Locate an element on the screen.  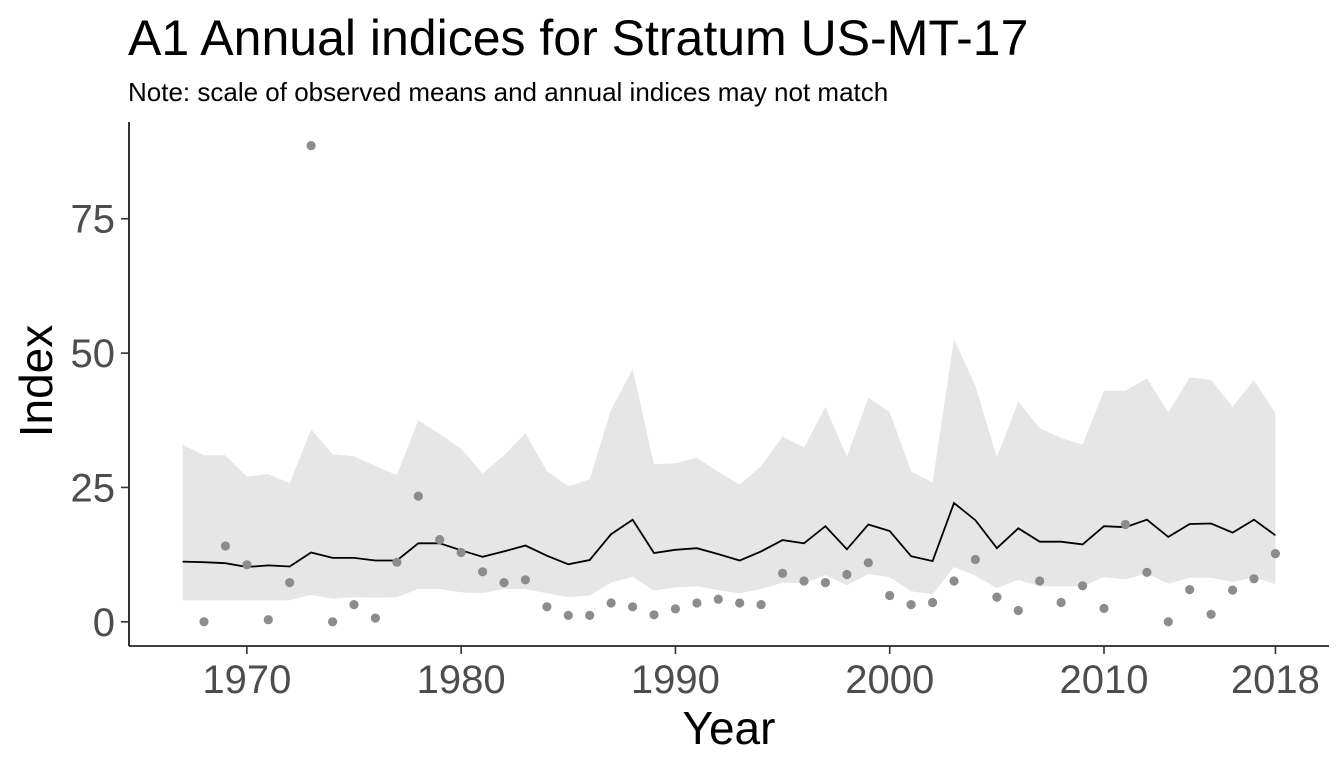
x-axis-title: Year is located at coordinates (729, 728).